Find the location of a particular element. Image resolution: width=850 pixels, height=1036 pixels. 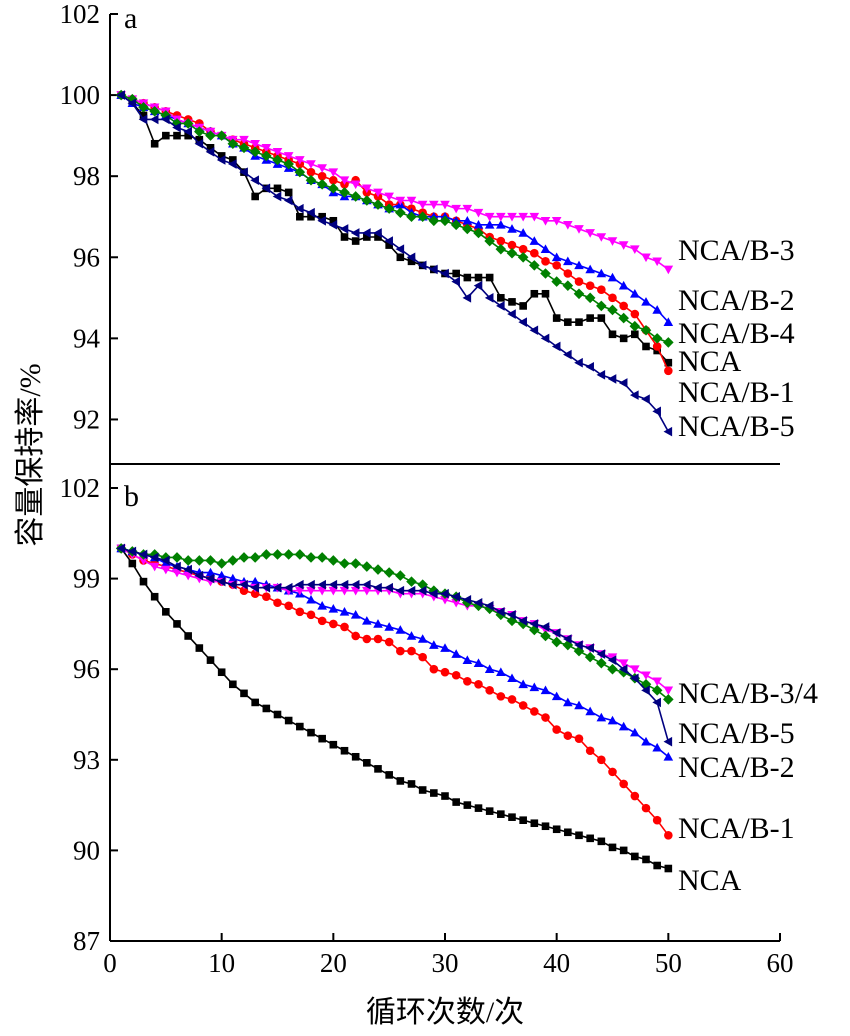

y-tick-label: 92 is located at coordinates (86, 419).